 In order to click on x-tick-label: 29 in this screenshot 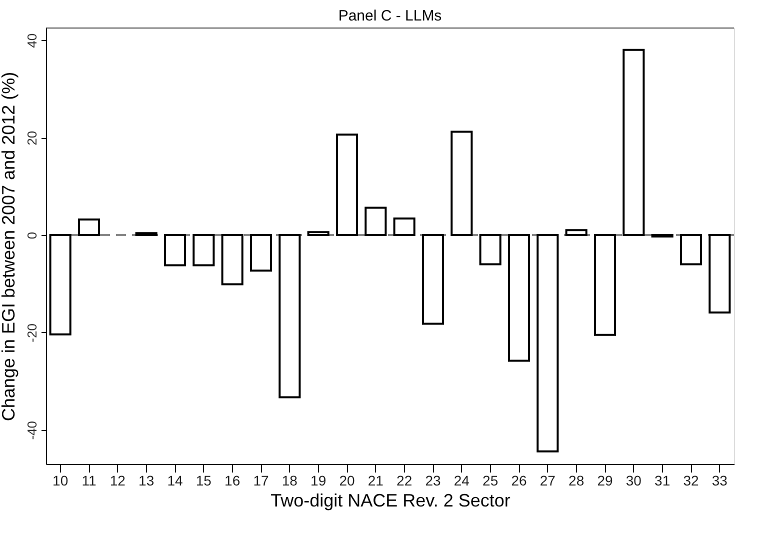, I will do `click(605, 480)`.